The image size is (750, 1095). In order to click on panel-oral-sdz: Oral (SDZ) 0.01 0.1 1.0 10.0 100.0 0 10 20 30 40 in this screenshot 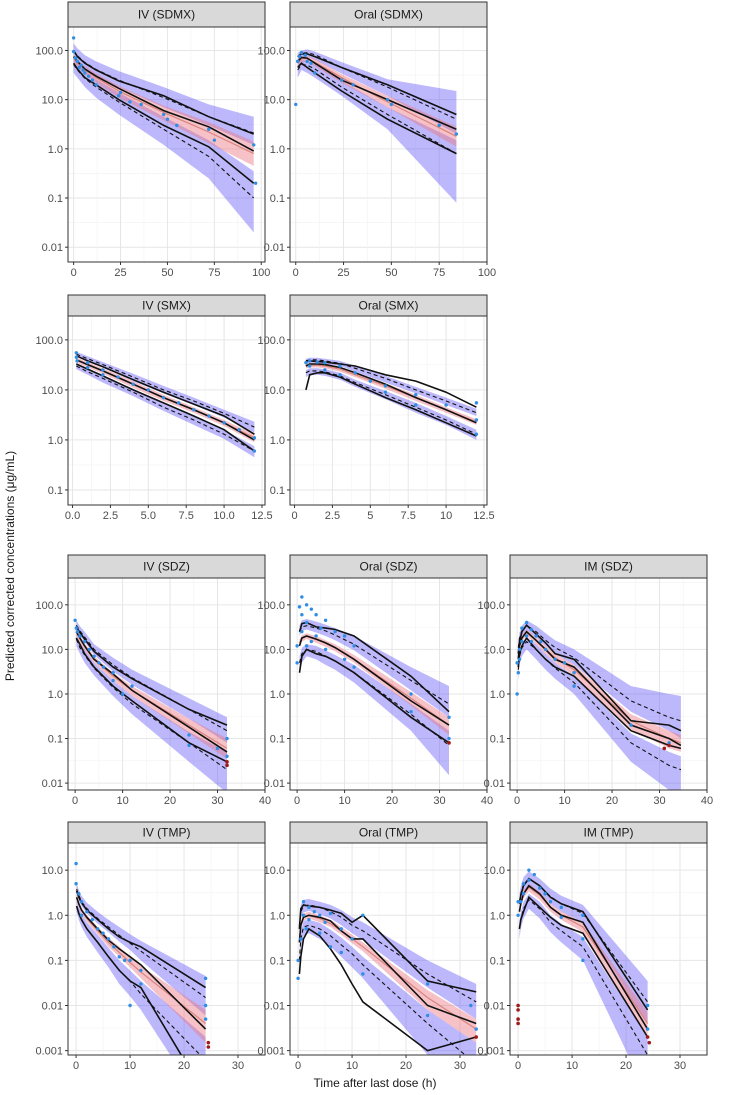, I will do `click(375, 680)`.